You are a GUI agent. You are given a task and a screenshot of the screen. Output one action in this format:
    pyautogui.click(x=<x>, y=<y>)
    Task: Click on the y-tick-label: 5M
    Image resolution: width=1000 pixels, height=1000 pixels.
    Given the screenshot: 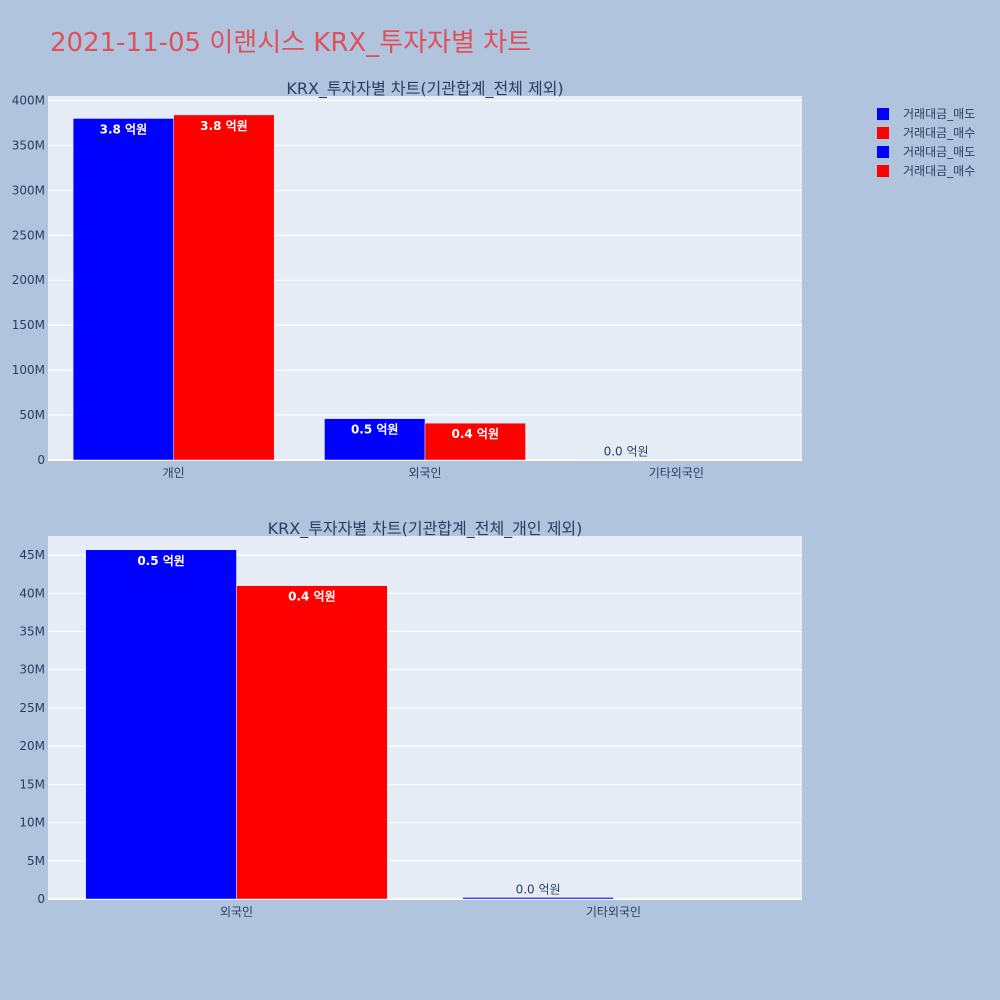 What is the action you would take?
    pyautogui.click(x=36, y=861)
    